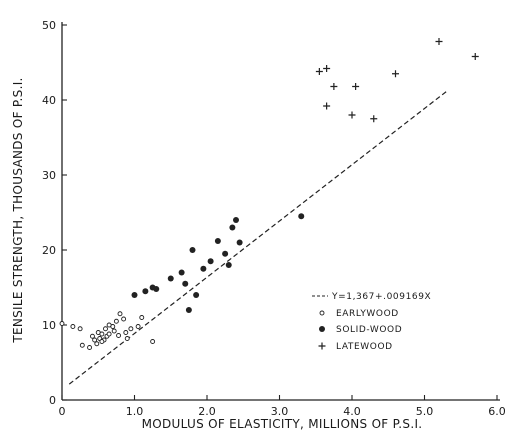 This screenshot has height=436, width=514. I want to click on x-tick-label: 5.0, so click(425, 411).